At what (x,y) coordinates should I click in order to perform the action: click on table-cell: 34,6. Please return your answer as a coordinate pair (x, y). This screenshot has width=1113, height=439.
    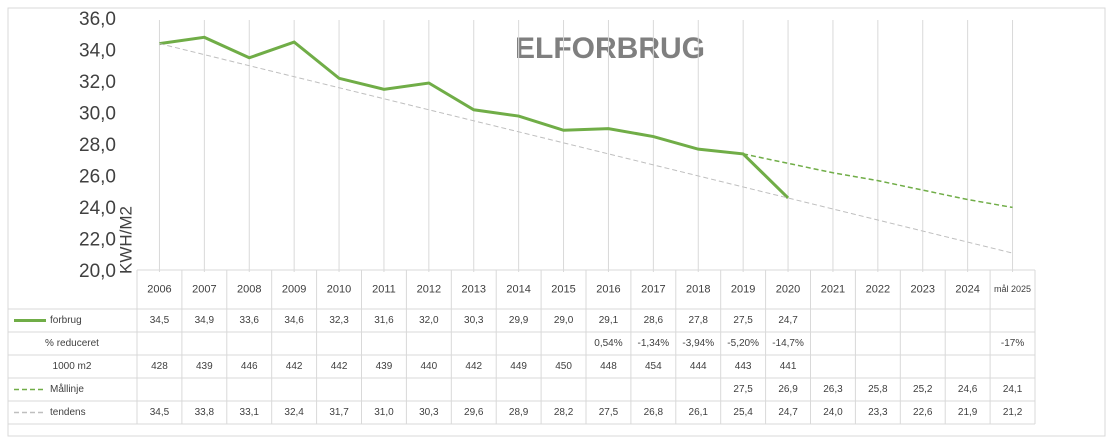
    Looking at the image, I should click on (294, 320).